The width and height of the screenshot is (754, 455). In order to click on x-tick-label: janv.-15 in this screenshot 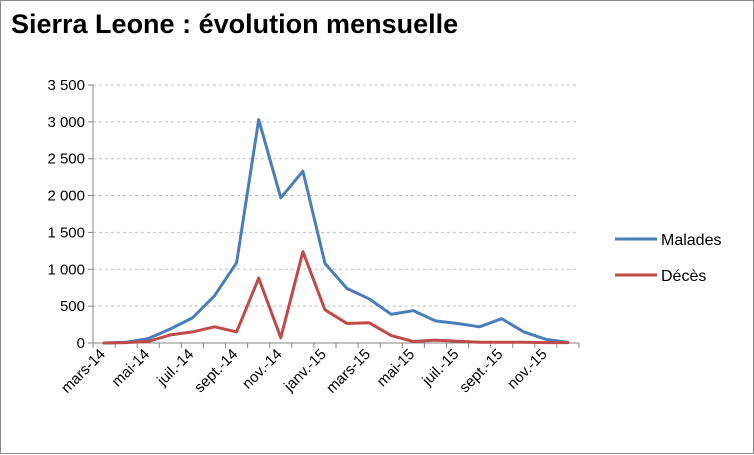, I will do `click(305, 371)`.